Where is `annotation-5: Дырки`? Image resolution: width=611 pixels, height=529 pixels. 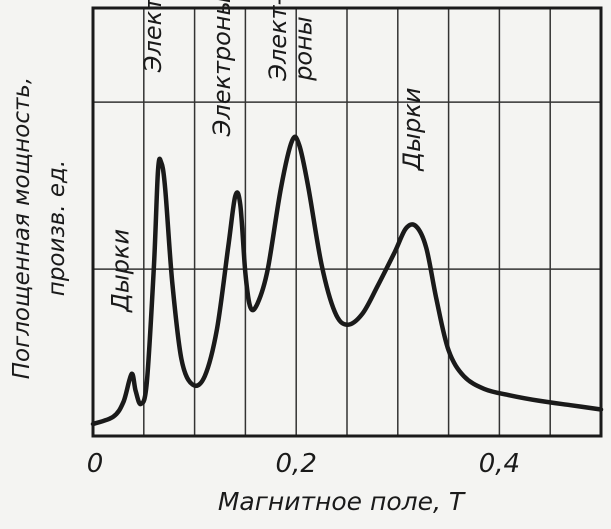
annotation-5: Дырки is located at coordinates (412, 130).